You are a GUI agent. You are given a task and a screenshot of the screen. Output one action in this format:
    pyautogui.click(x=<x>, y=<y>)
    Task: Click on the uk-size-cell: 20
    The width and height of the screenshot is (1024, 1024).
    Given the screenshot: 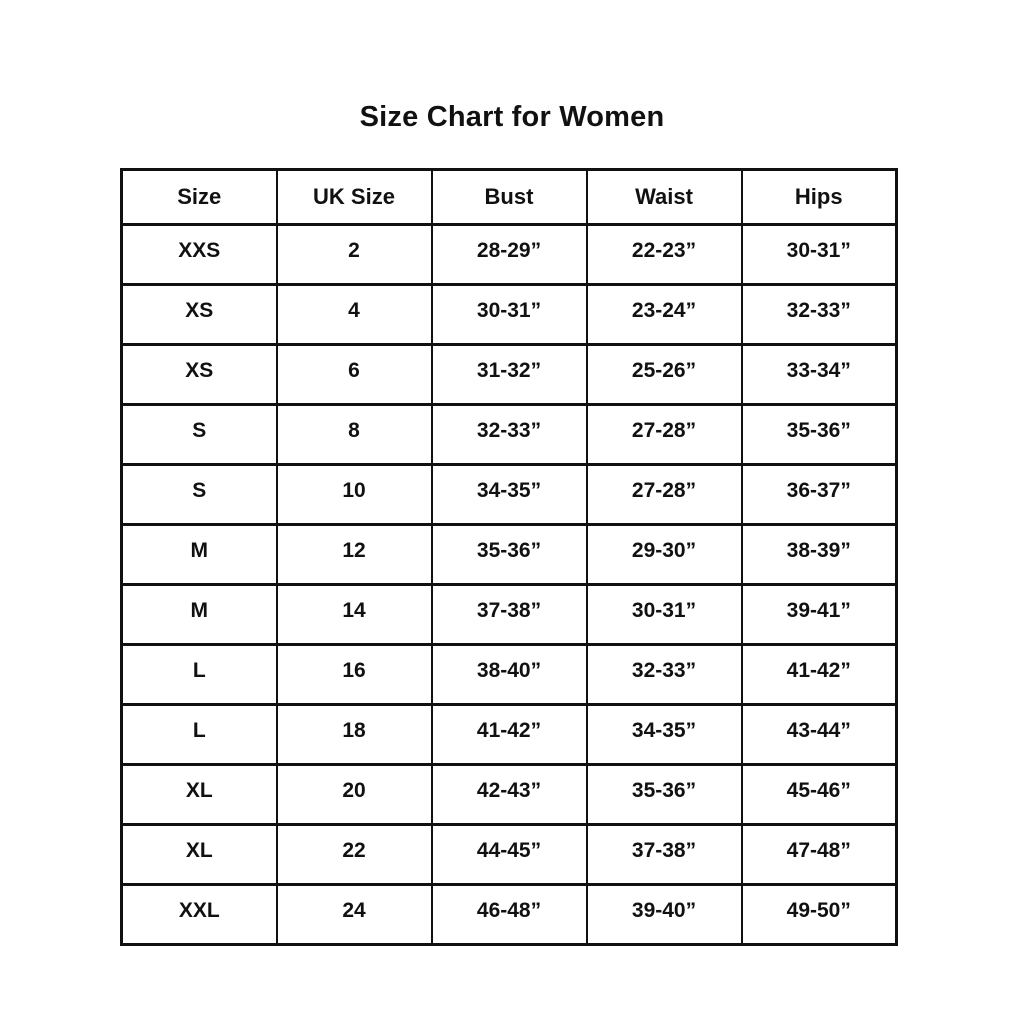 What is the action you would take?
    pyautogui.click(x=354, y=794)
    